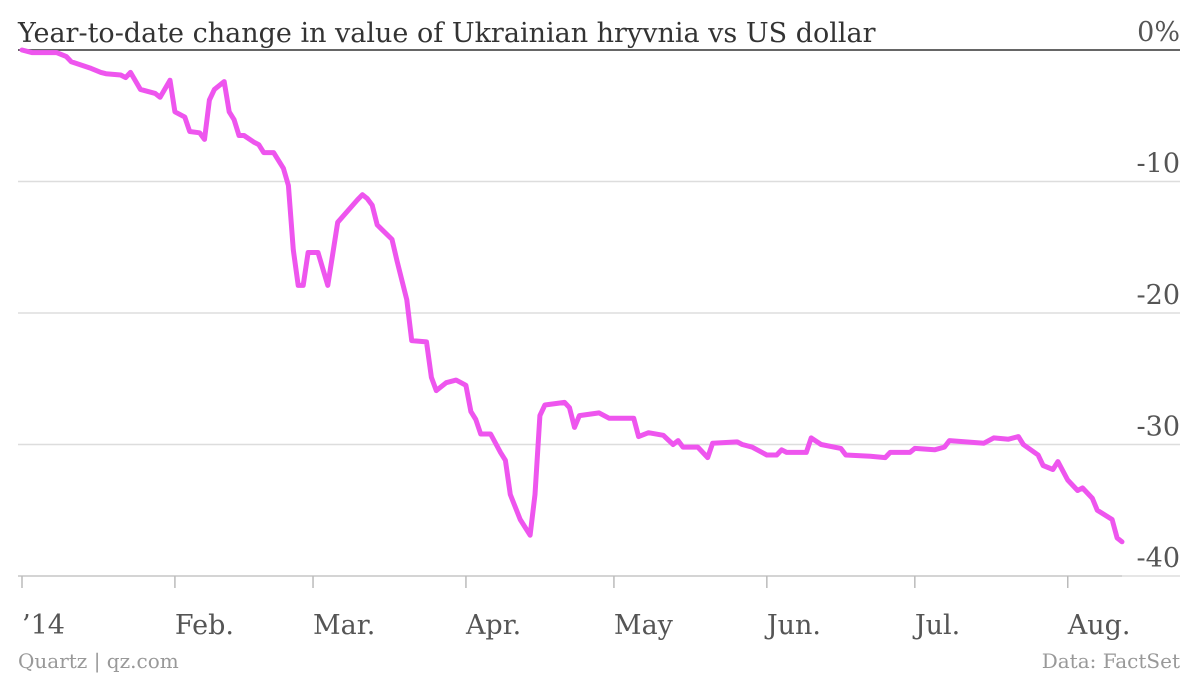 The image size is (1200, 676). Describe the element at coordinates (204, 625) in the screenshot. I see `x-tick-label: Feb.` at that location.